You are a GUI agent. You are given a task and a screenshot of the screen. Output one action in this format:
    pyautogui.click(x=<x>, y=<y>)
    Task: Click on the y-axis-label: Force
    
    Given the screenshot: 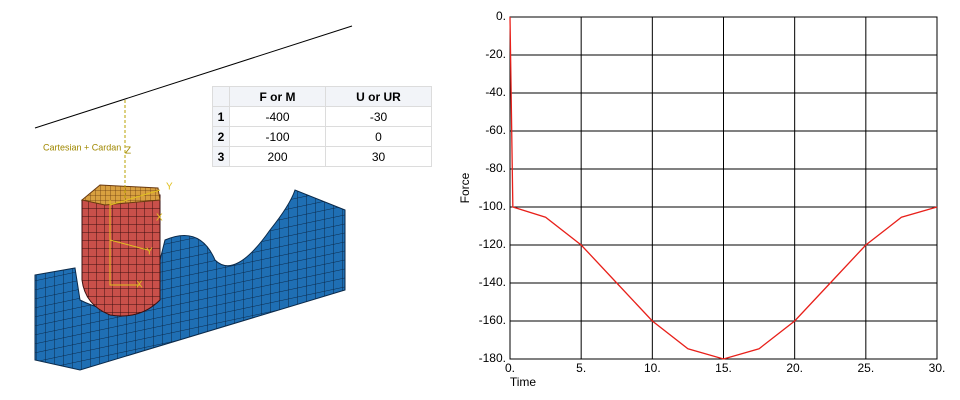 What is the action you would take?
    pyautogui.click(x=465, y=187)
    